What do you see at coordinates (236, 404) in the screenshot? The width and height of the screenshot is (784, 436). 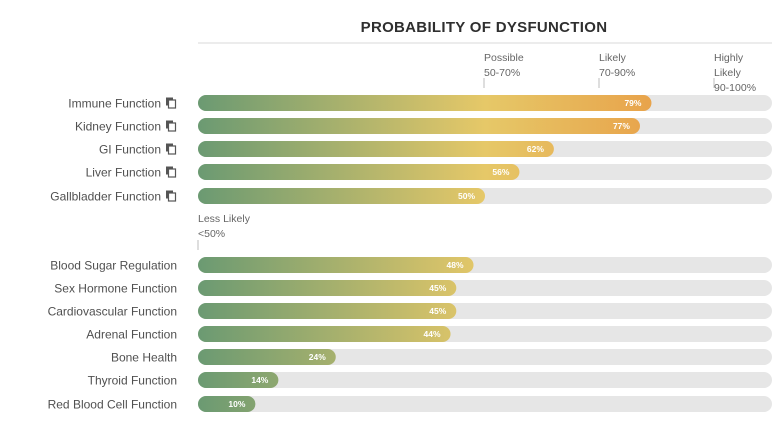 I see `bar-value-label: 10%` at bounding box center [236, 404].